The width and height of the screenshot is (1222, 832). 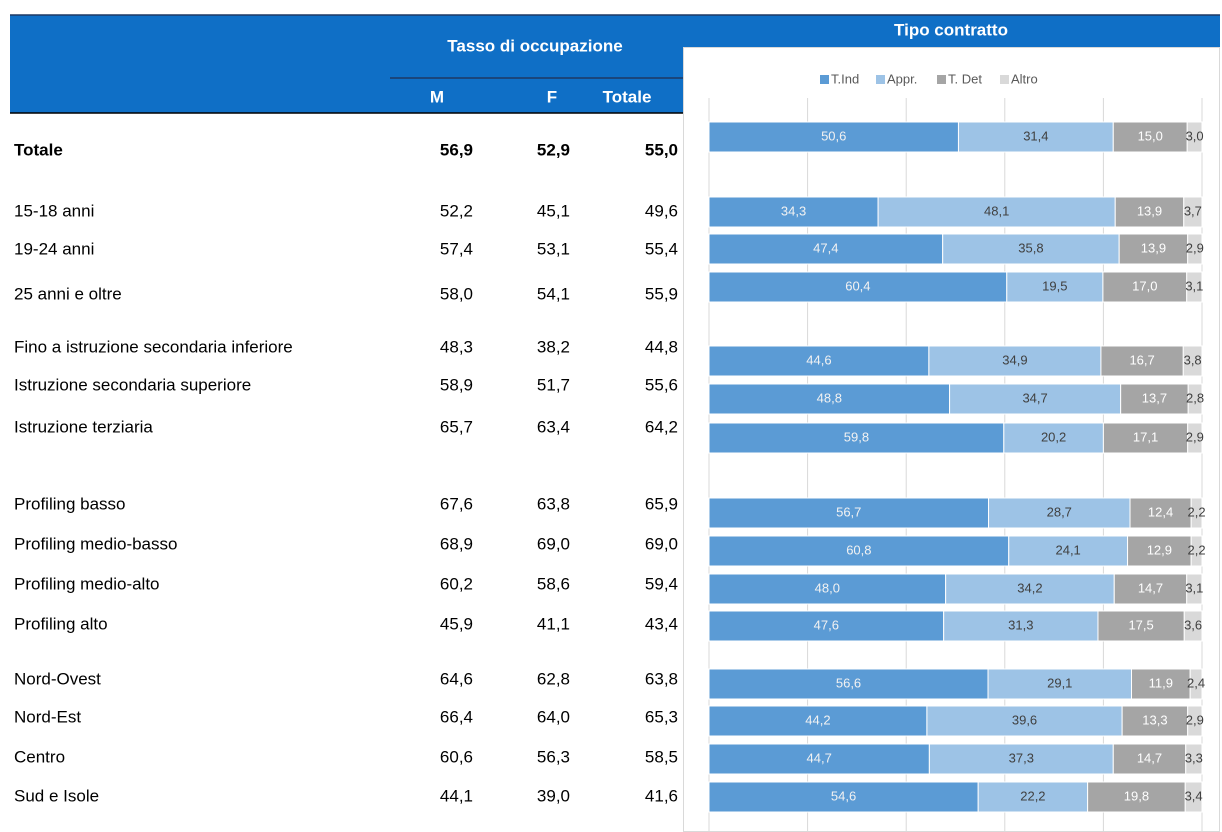 What do you see at coordinates (845, 78) in the screenshot?
I see `legend-label: T.Ind` at bounding box center [845, 78].